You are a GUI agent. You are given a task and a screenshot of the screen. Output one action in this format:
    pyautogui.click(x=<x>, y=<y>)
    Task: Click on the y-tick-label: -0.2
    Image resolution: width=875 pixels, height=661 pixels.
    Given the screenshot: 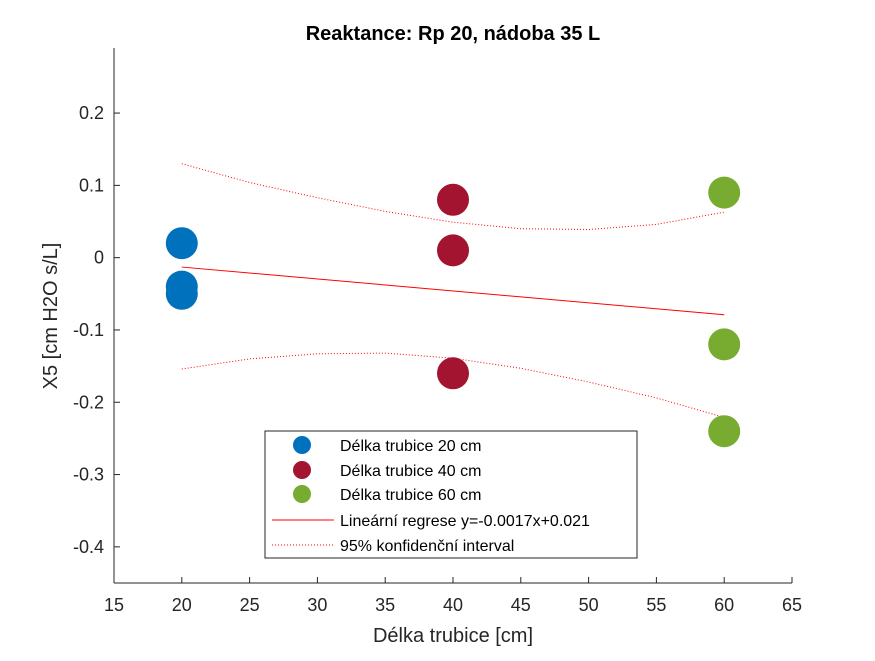 What is the action you would take?
    pyautogui.click(x=88, y=402)
    